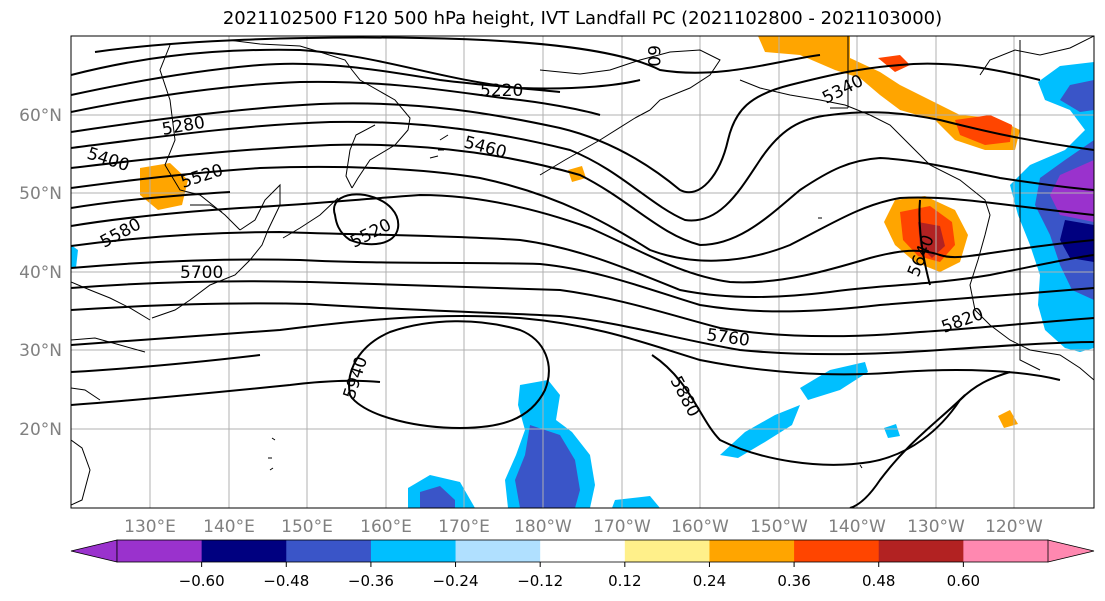  I want to click on lon-label: 140°W, so click(857, 527).